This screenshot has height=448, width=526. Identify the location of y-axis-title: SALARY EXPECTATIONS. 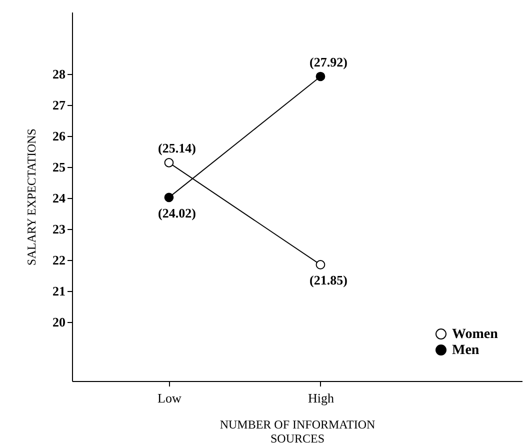
(31, 197).